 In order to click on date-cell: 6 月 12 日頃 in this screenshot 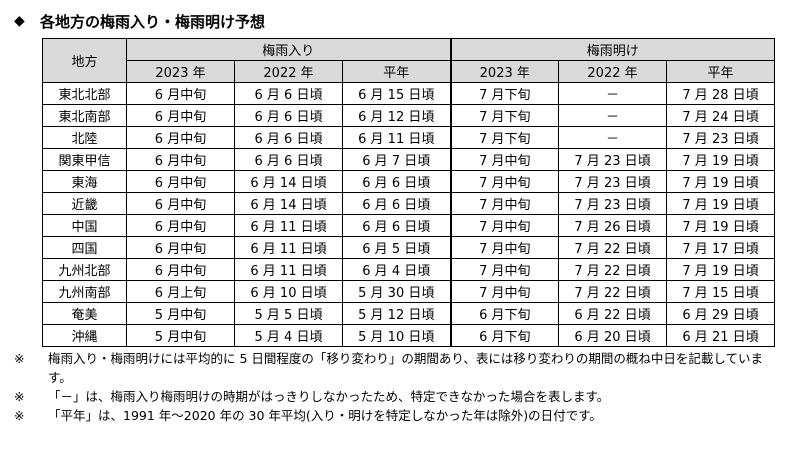, I will do `click(396, 115)`.